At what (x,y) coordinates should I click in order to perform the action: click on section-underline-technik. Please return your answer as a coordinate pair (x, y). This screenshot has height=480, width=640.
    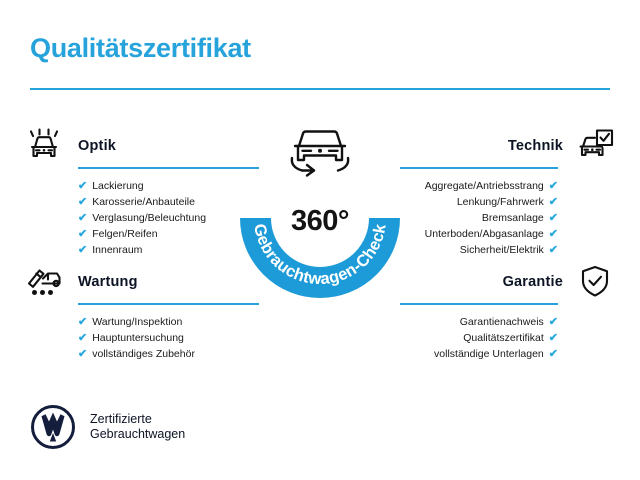
    Looking at the image, I should click on (479, 168).